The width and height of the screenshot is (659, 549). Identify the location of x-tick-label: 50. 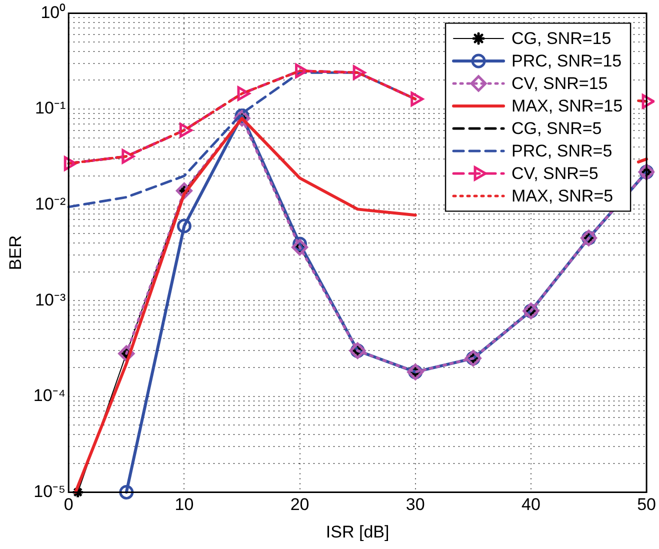
(646, 504).